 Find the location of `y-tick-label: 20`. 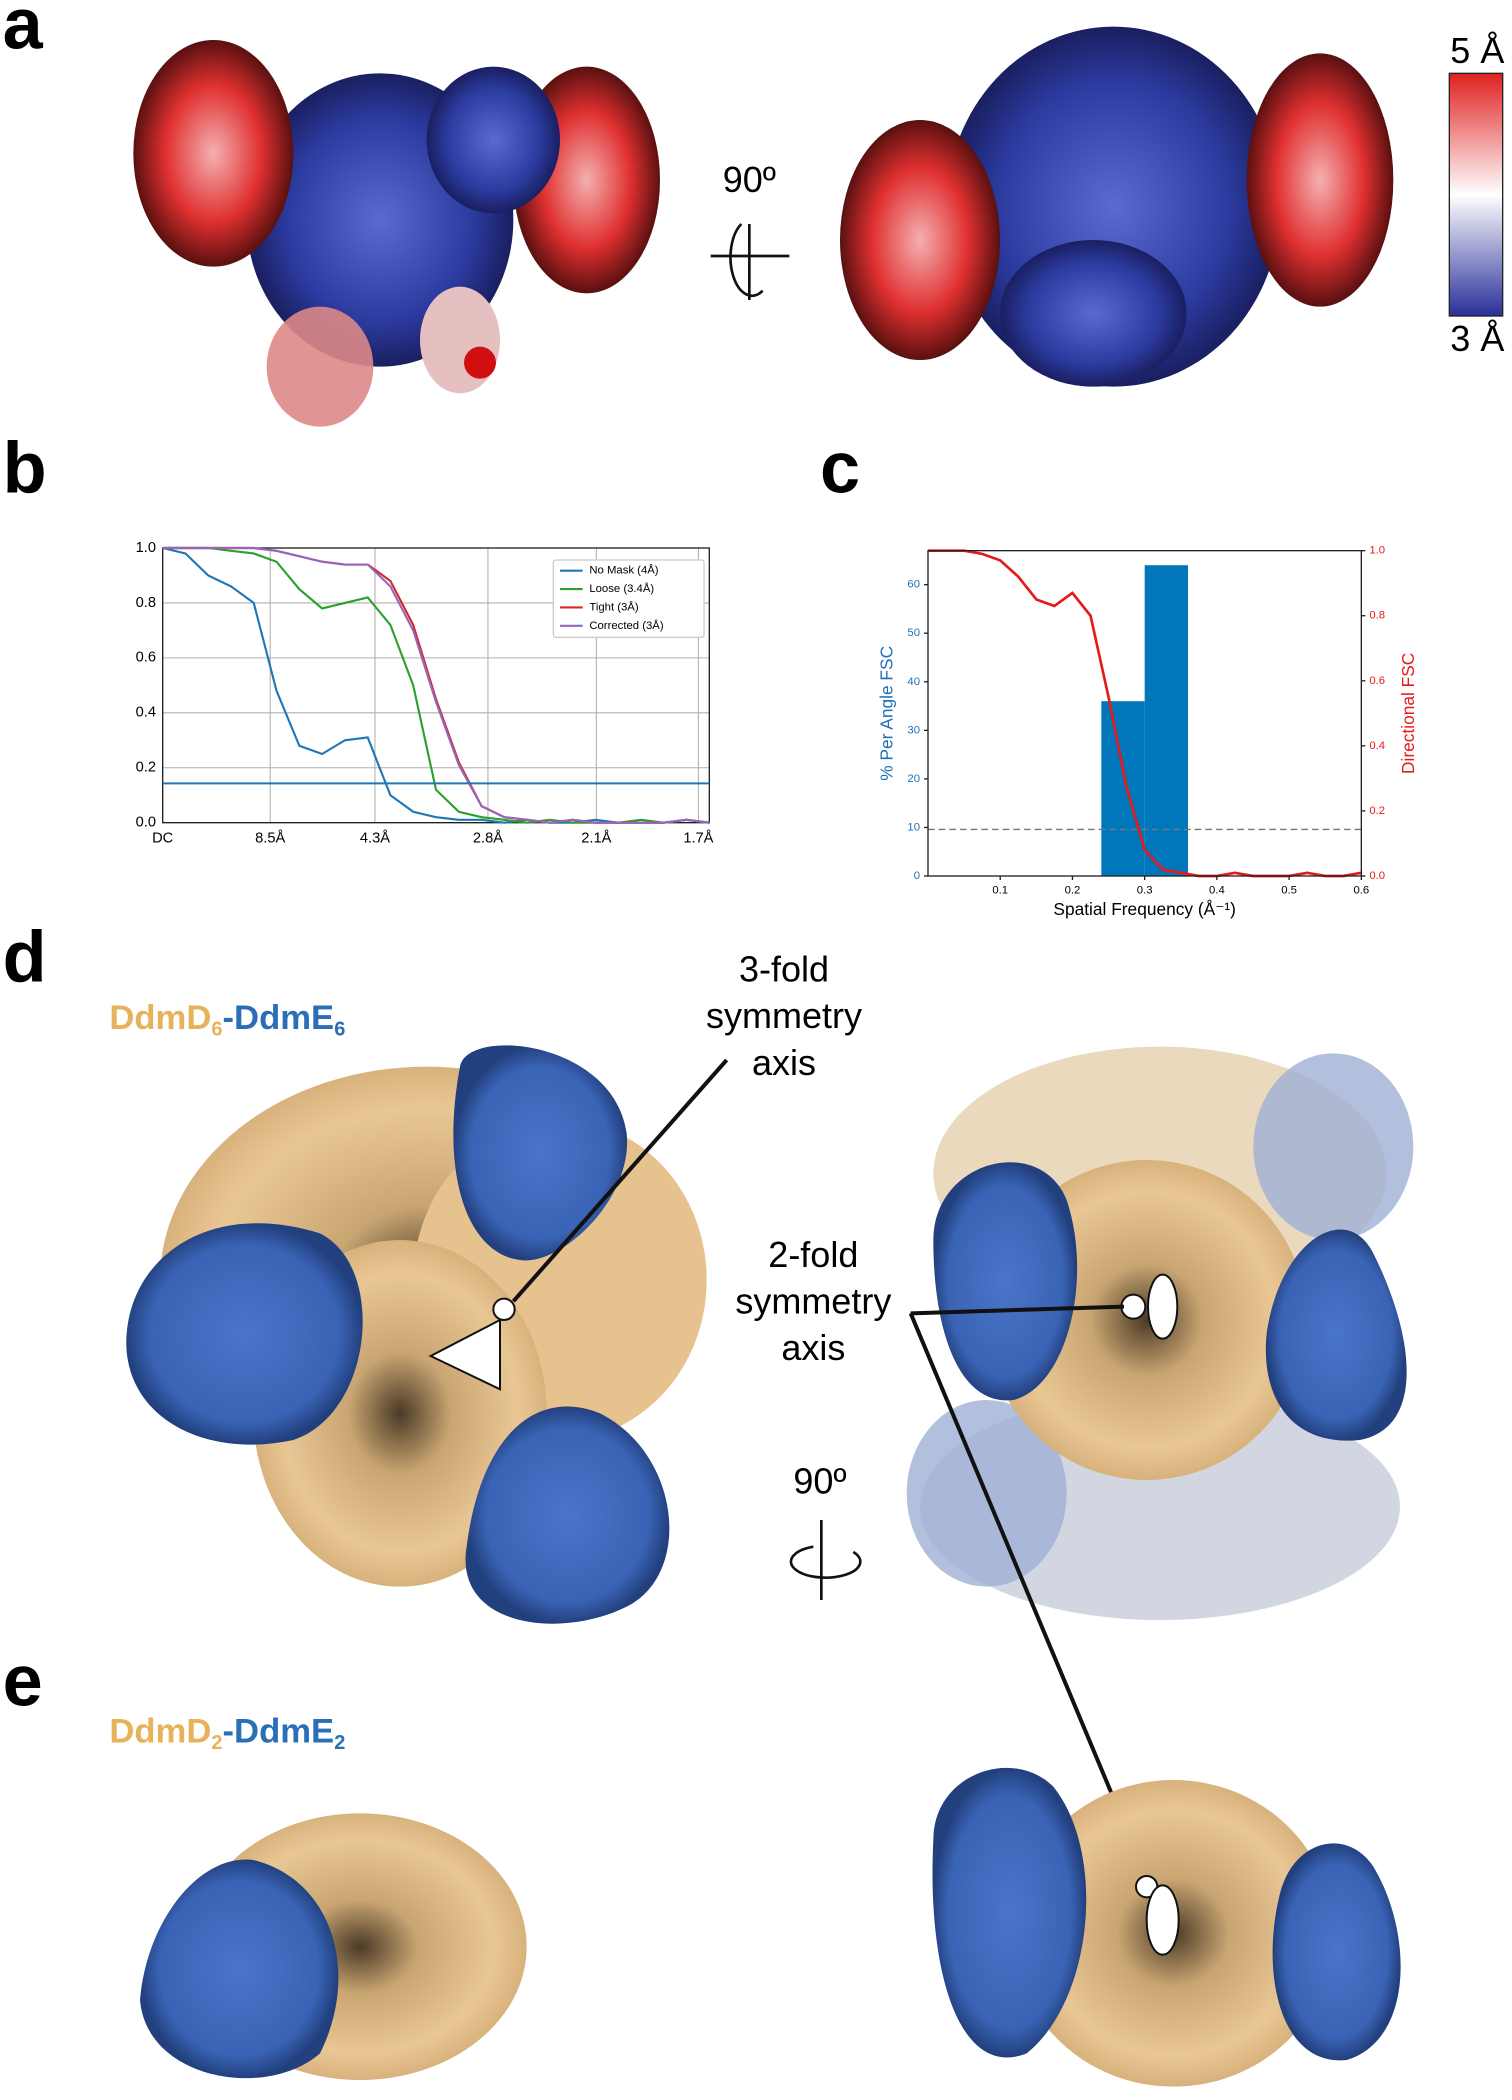

y-tick-label: 20 is located at coordinates (913, 779).